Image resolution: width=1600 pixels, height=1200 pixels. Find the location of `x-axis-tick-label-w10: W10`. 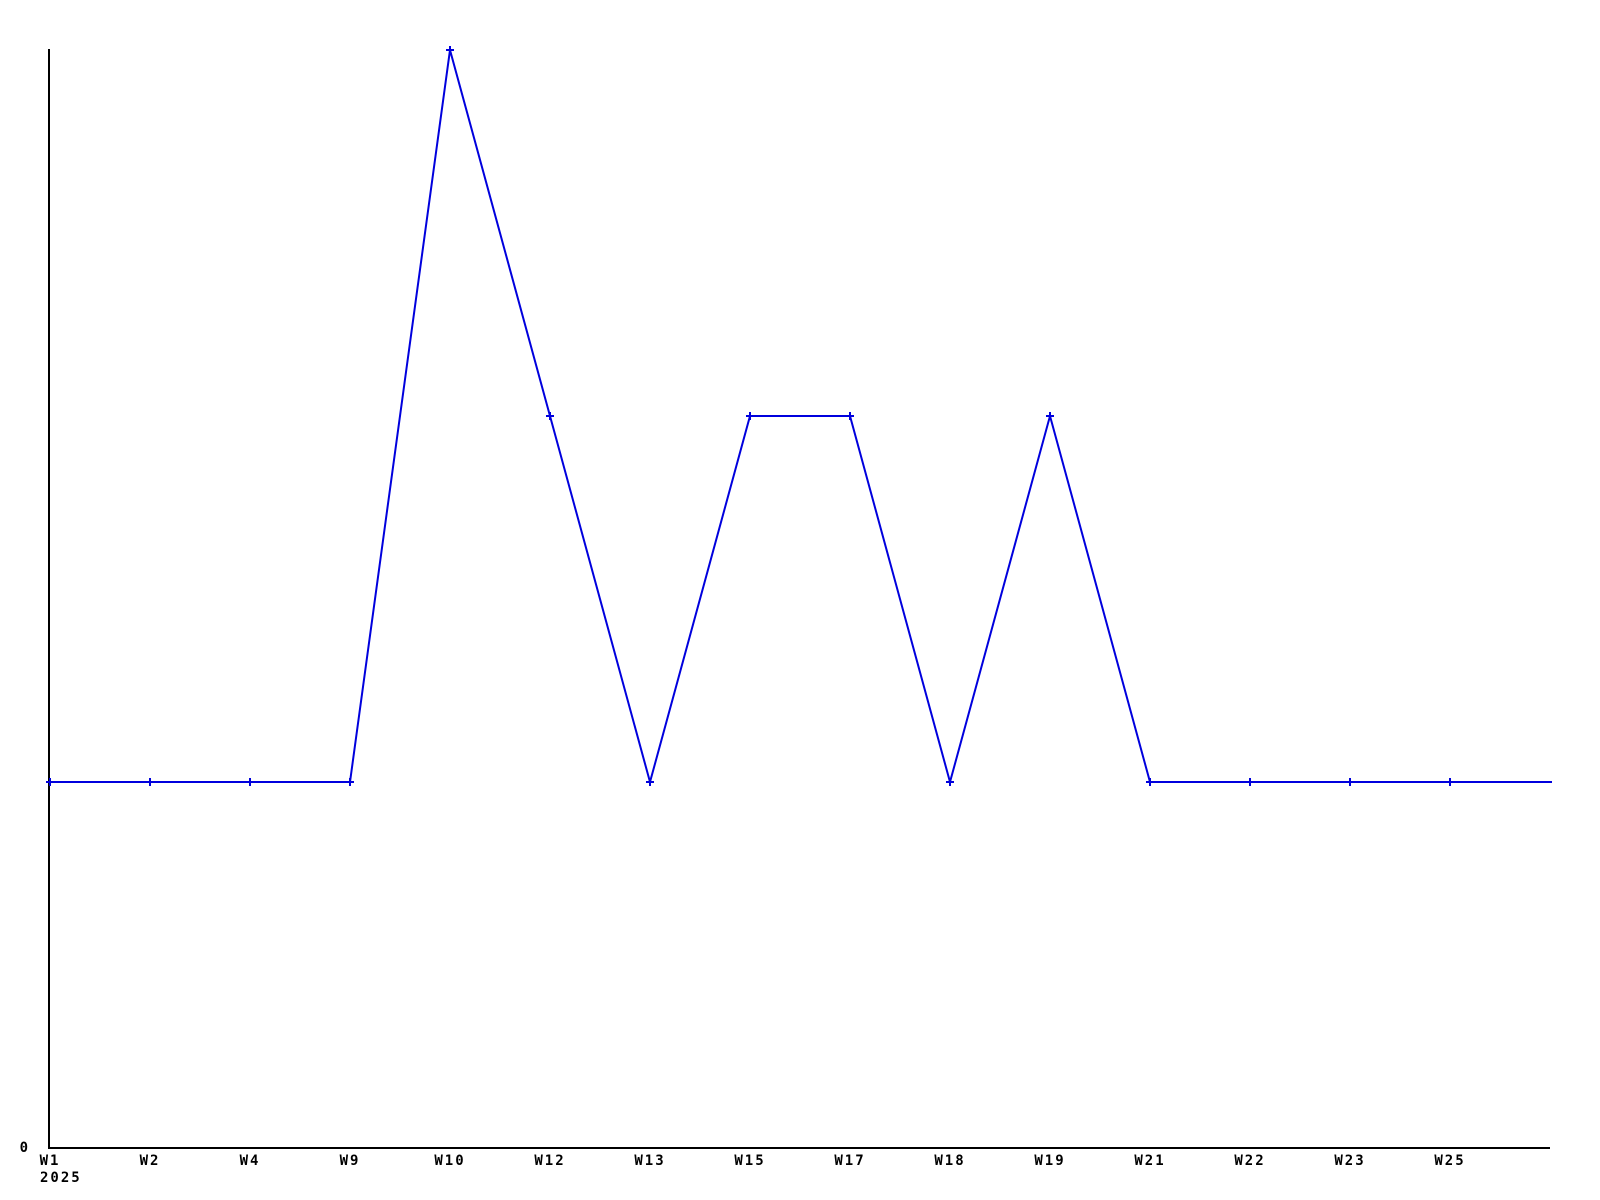

x-axis-tick-label-w10: W10 is located at coordinates (450, 1161).